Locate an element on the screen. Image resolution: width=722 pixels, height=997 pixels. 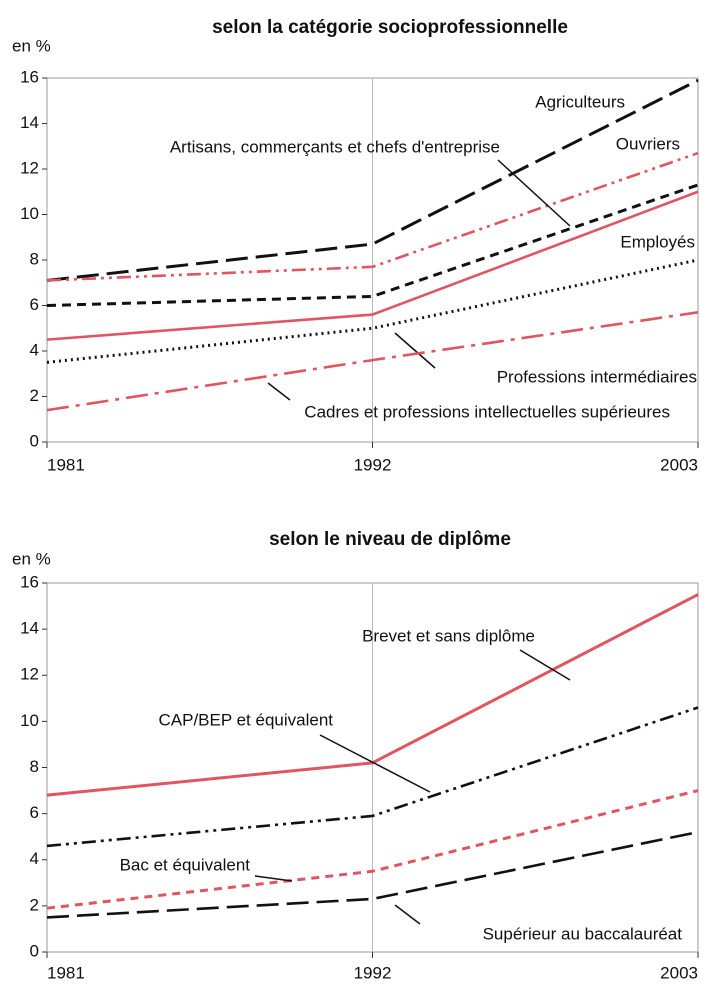
series-label: Brevet et sans diplôme is located at coordinates (448, 635).